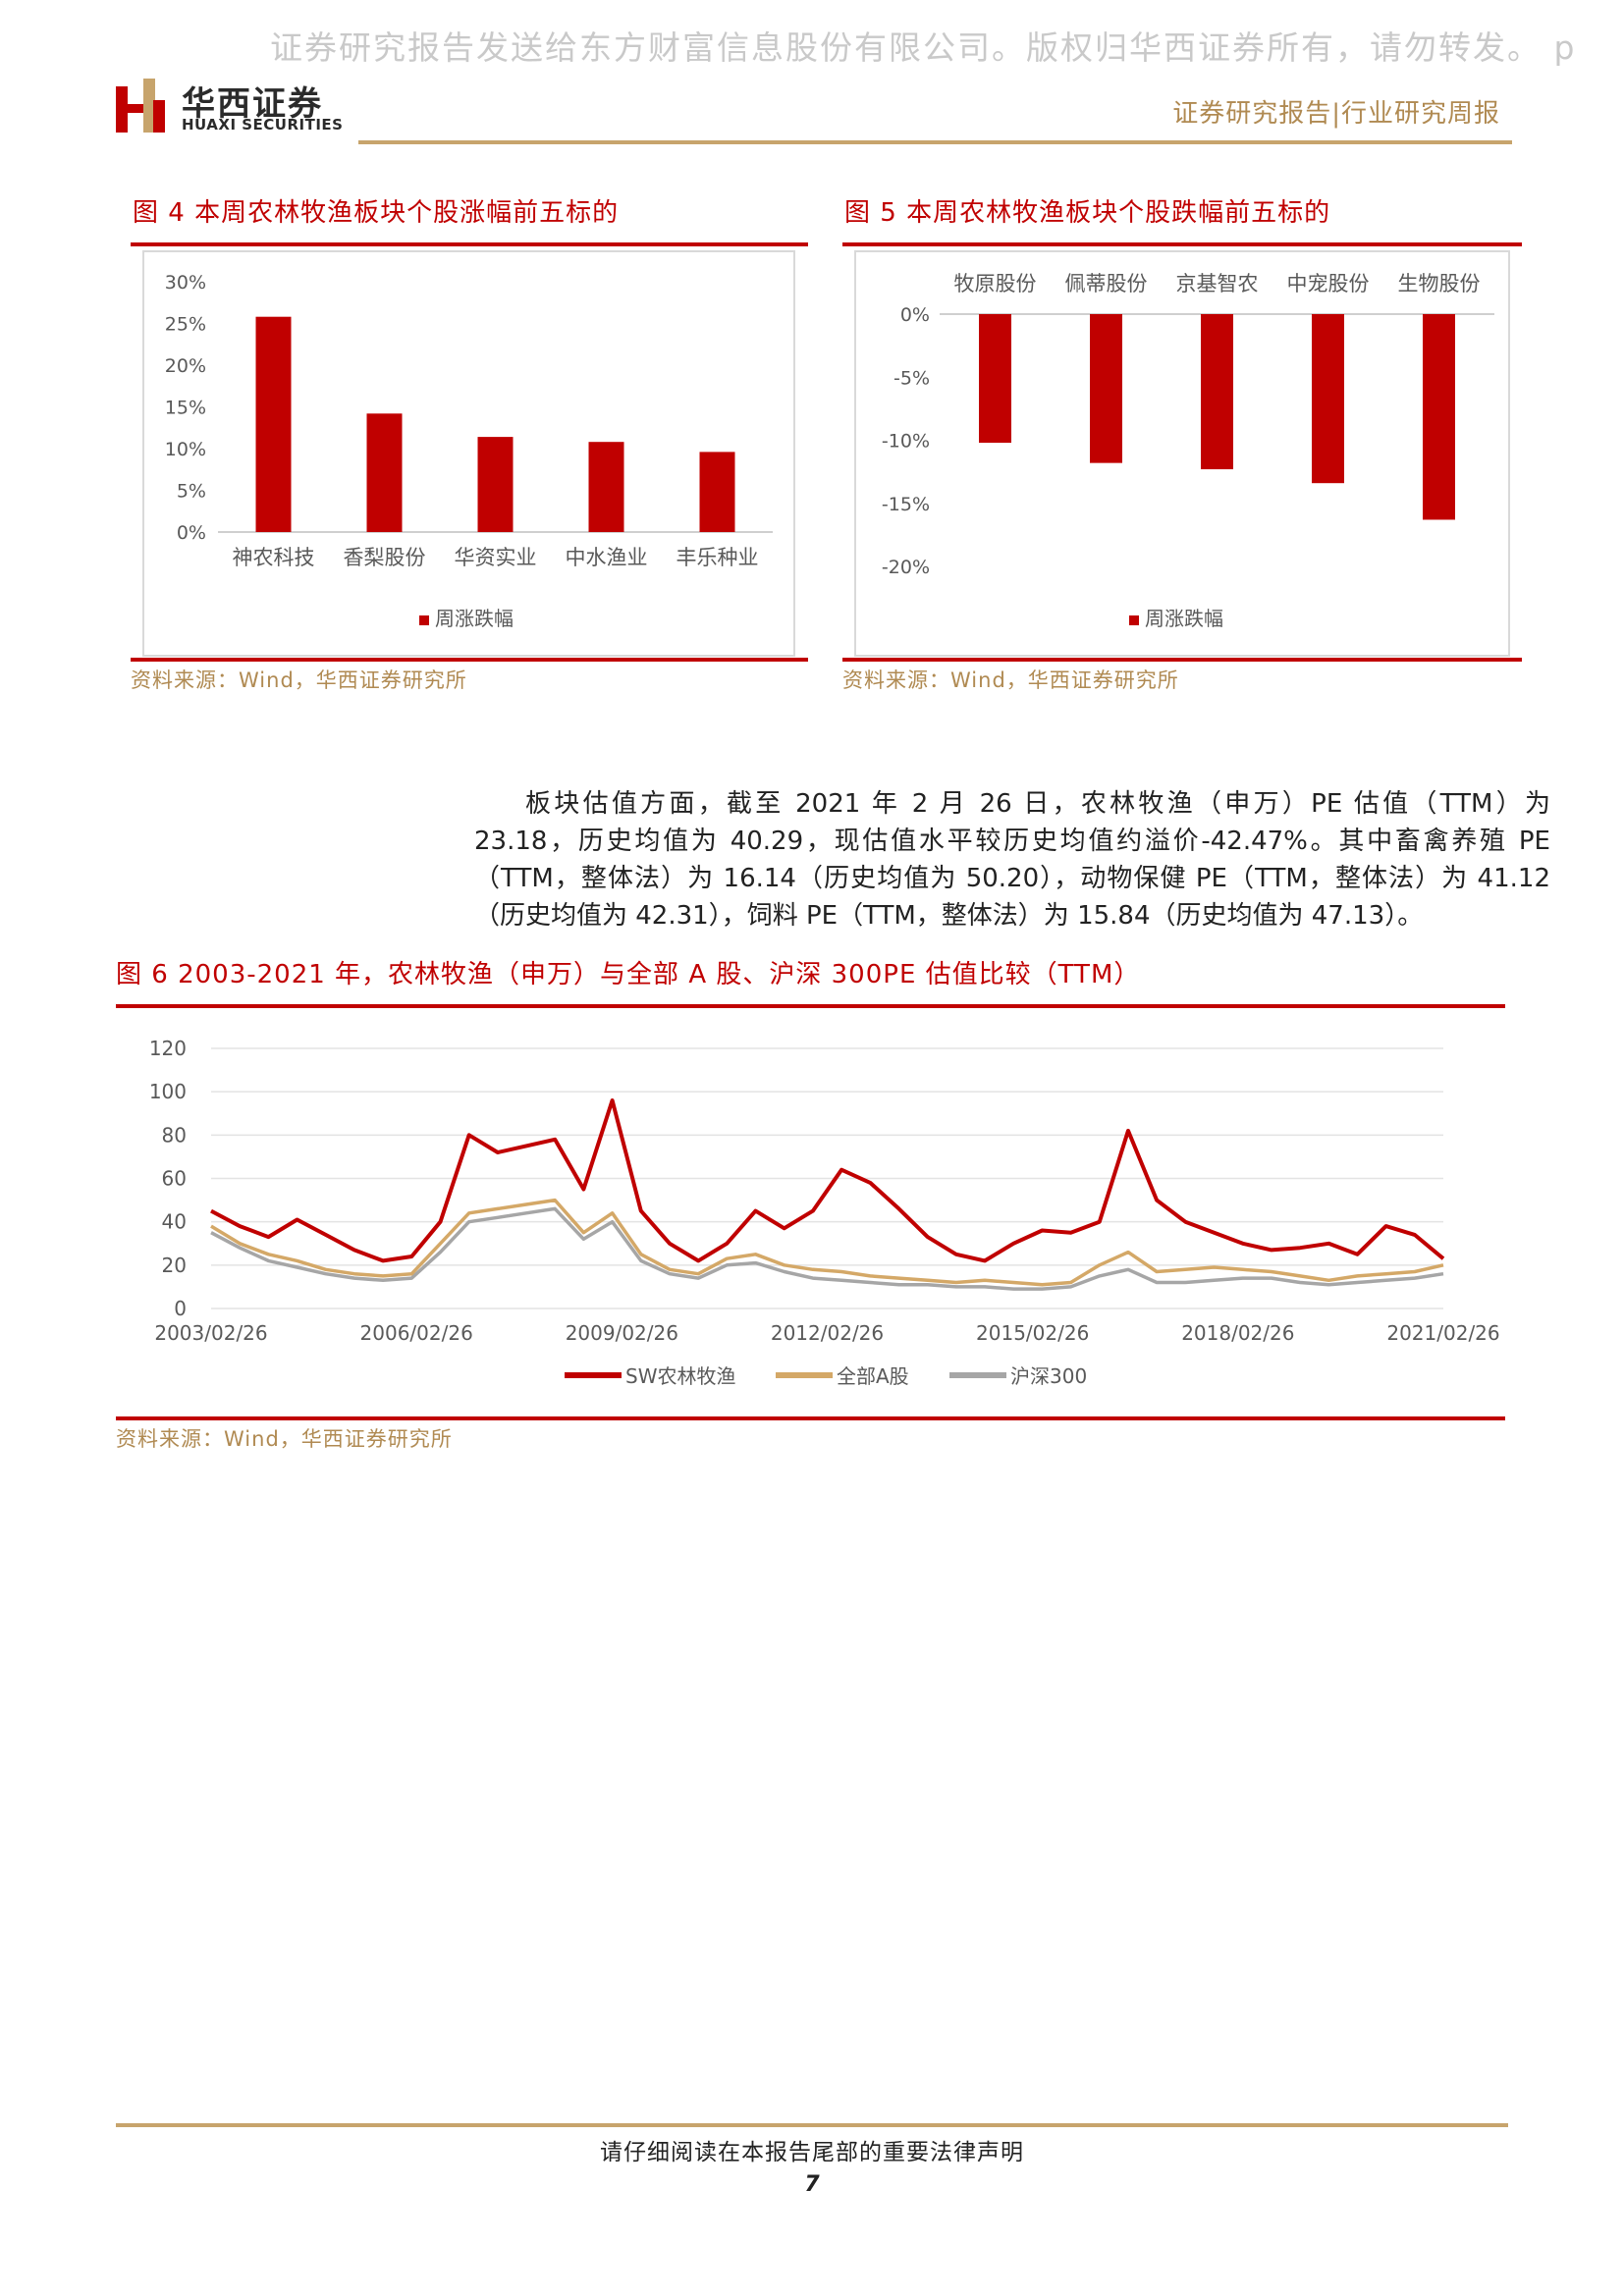 This screenshot has height=2296, width=1624. I want to click on page-number: 7, so click(812, 2185).